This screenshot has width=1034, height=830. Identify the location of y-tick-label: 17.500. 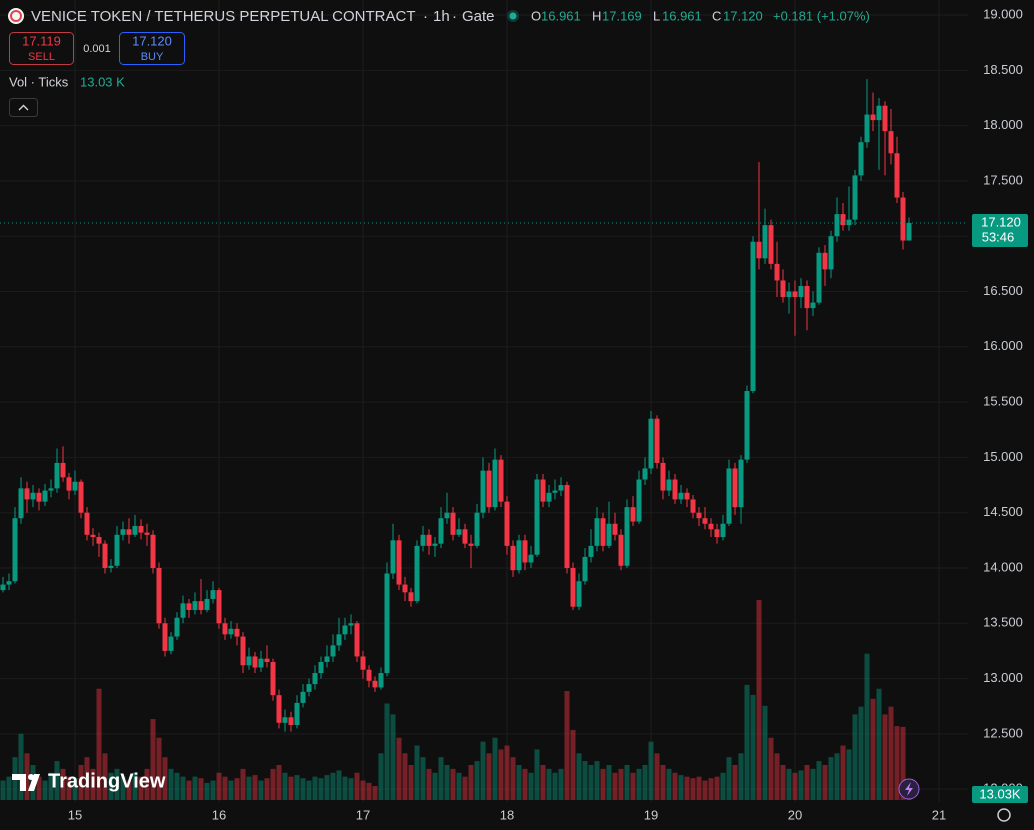
(1003, 179).